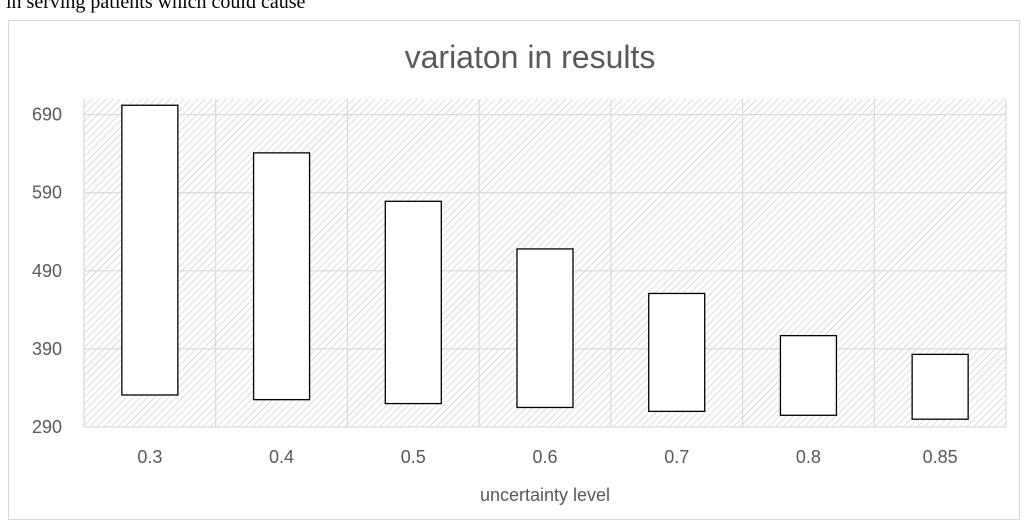 This screenshot has width=1024, height=520. I want to click on x-tick-label: 0.7, so click(676, 457).